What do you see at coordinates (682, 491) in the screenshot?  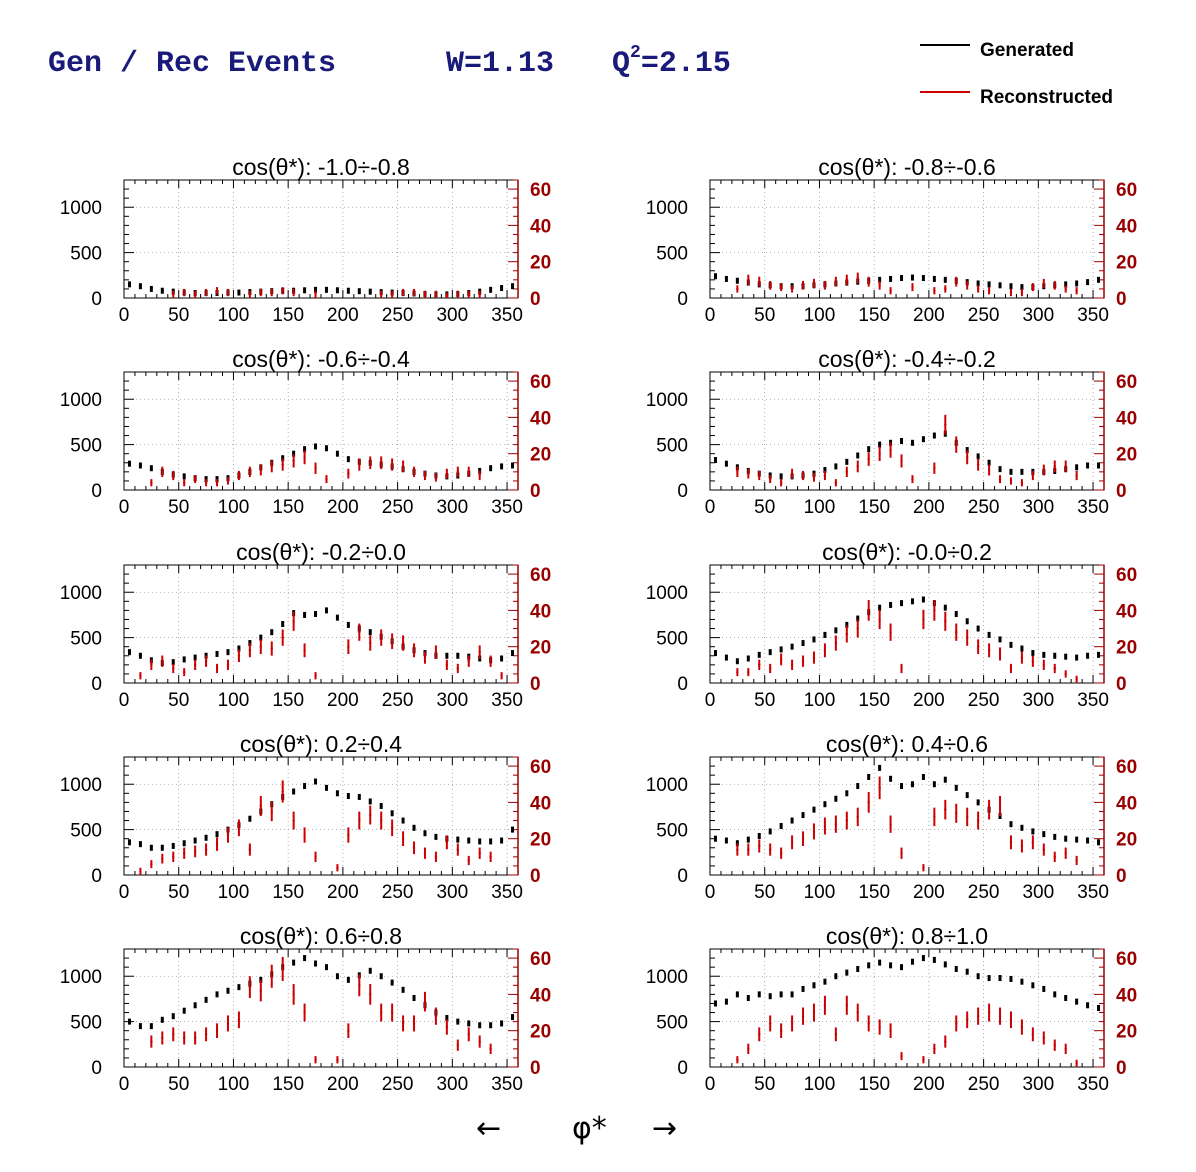 I see `y-left-tick-label: 0` at bounding box center [682, 491].